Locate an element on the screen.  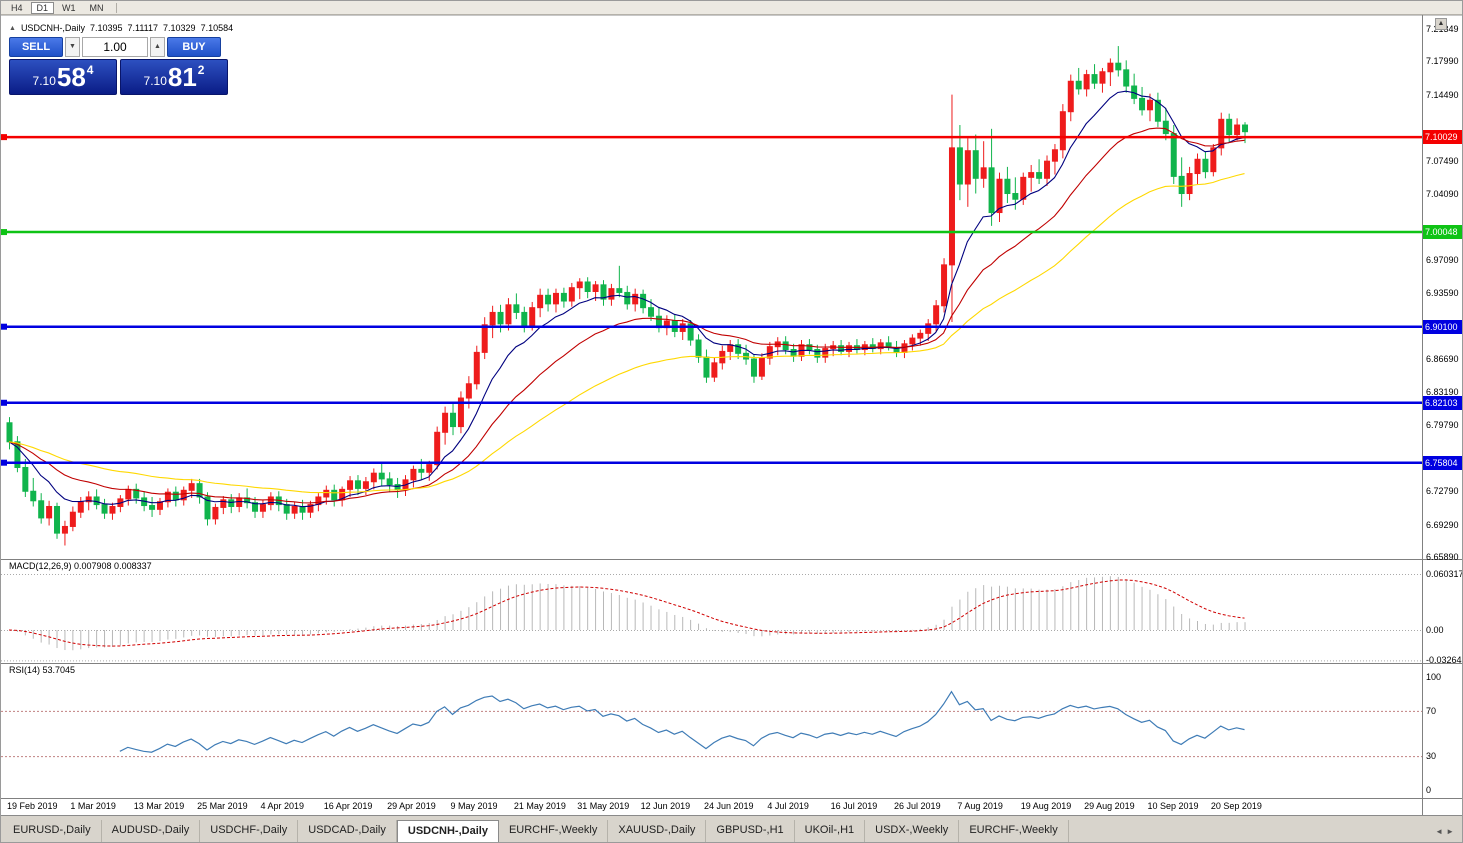
rsi-axis-label: 0 is located at coordinates (1429, 790).